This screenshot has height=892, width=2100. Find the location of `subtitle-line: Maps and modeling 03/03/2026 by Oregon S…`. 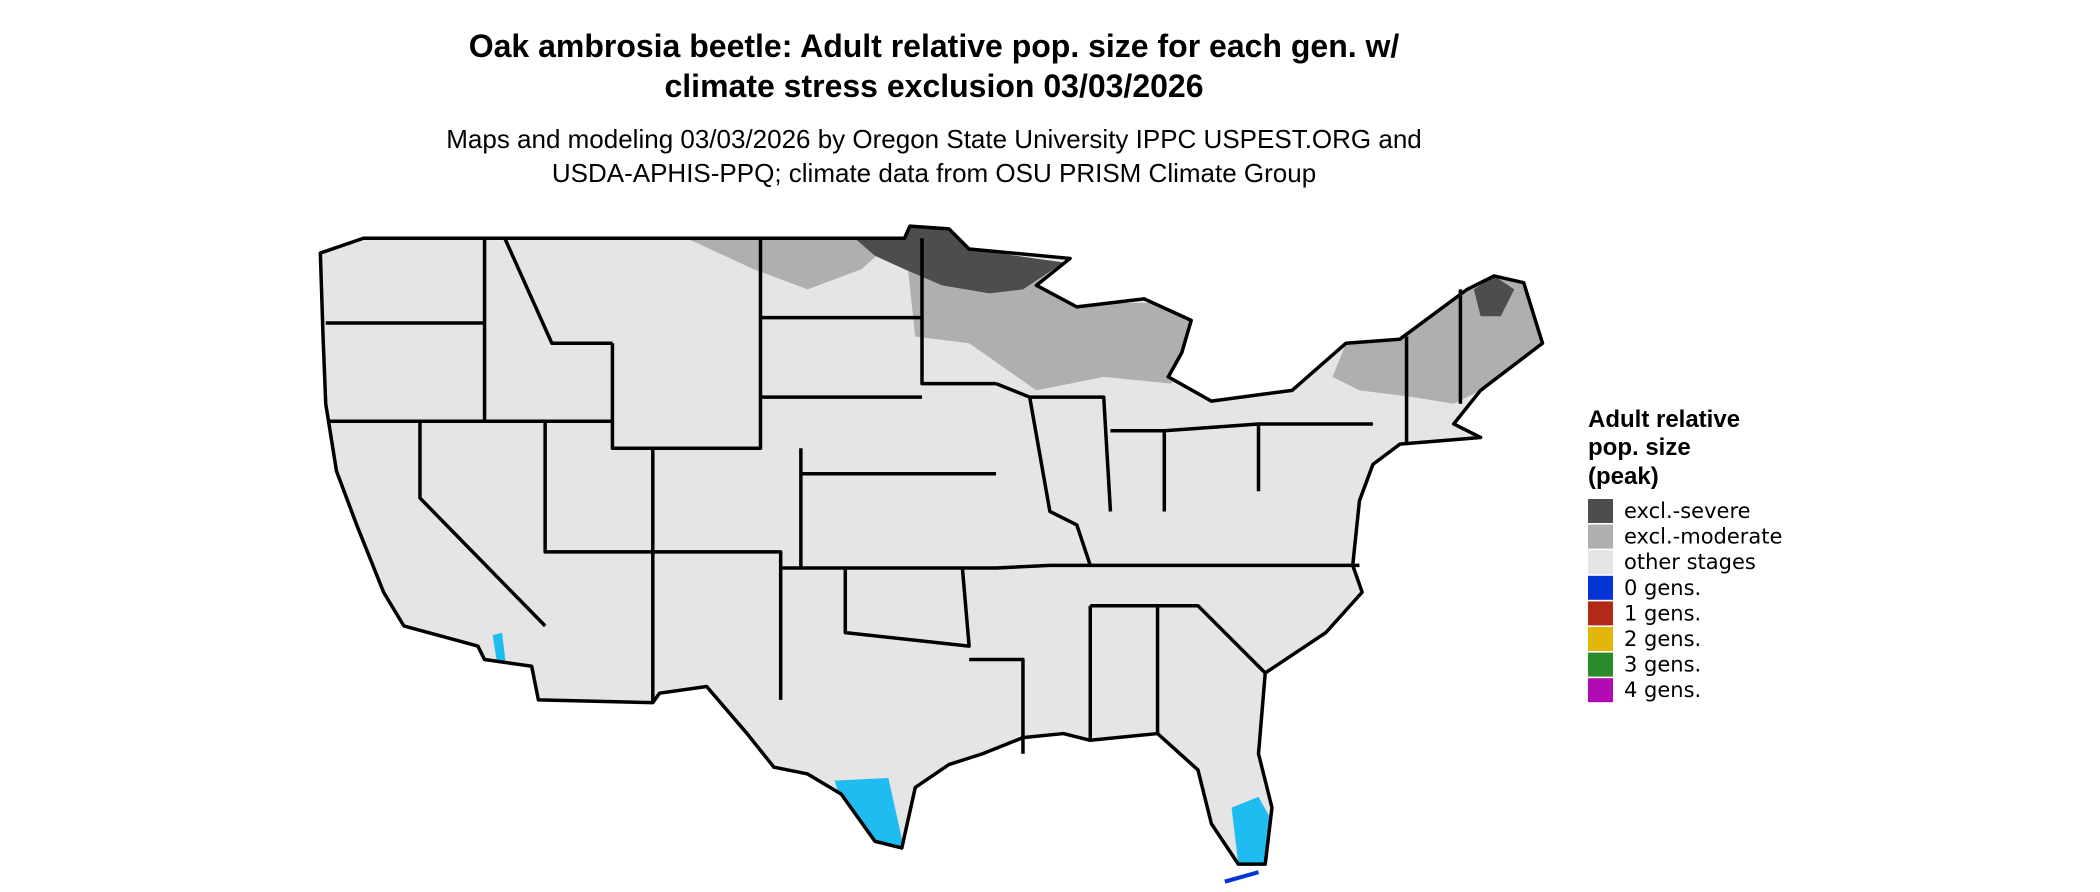

subtitle-line: Maps and modeling 03/03/2026 by Oregon S… is located at coordinates (934, 139).